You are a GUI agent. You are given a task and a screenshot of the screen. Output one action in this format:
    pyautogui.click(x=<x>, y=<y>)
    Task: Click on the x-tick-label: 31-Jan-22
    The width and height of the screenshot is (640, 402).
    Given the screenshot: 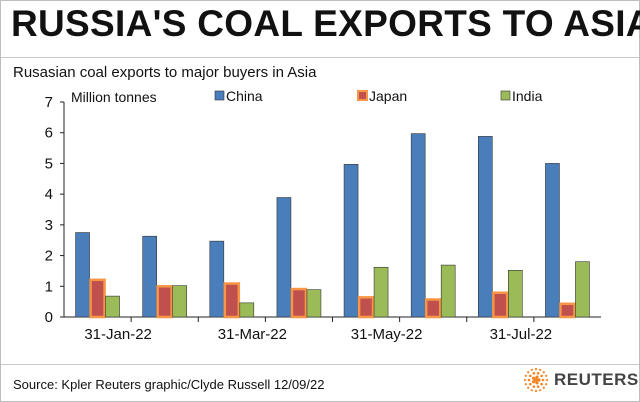 What is the action you would take?
    pyautogui.click(x=118, y=334)
    